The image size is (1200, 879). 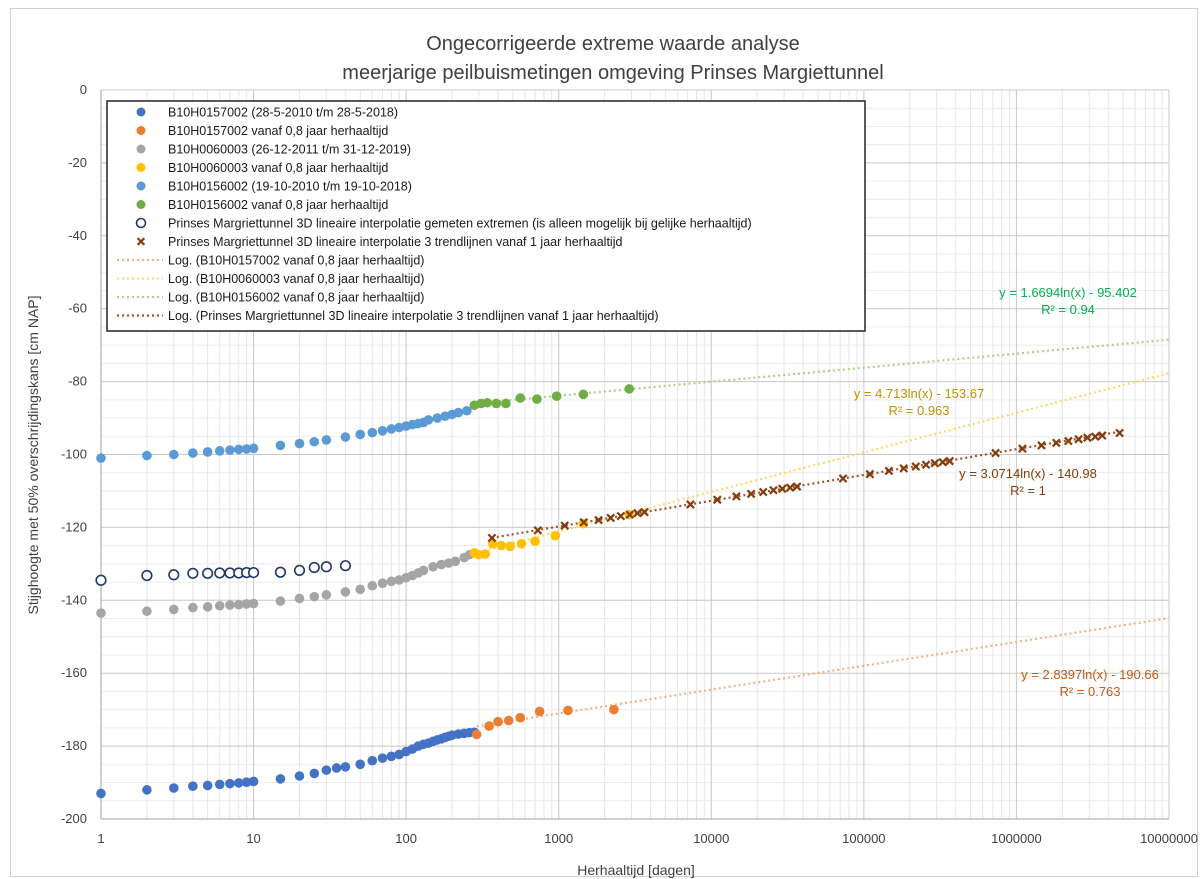 What do you see at coordinates (74, 599) in the screenshot?
I see `y-tick-label: -140` at bounding box center [74, 599].